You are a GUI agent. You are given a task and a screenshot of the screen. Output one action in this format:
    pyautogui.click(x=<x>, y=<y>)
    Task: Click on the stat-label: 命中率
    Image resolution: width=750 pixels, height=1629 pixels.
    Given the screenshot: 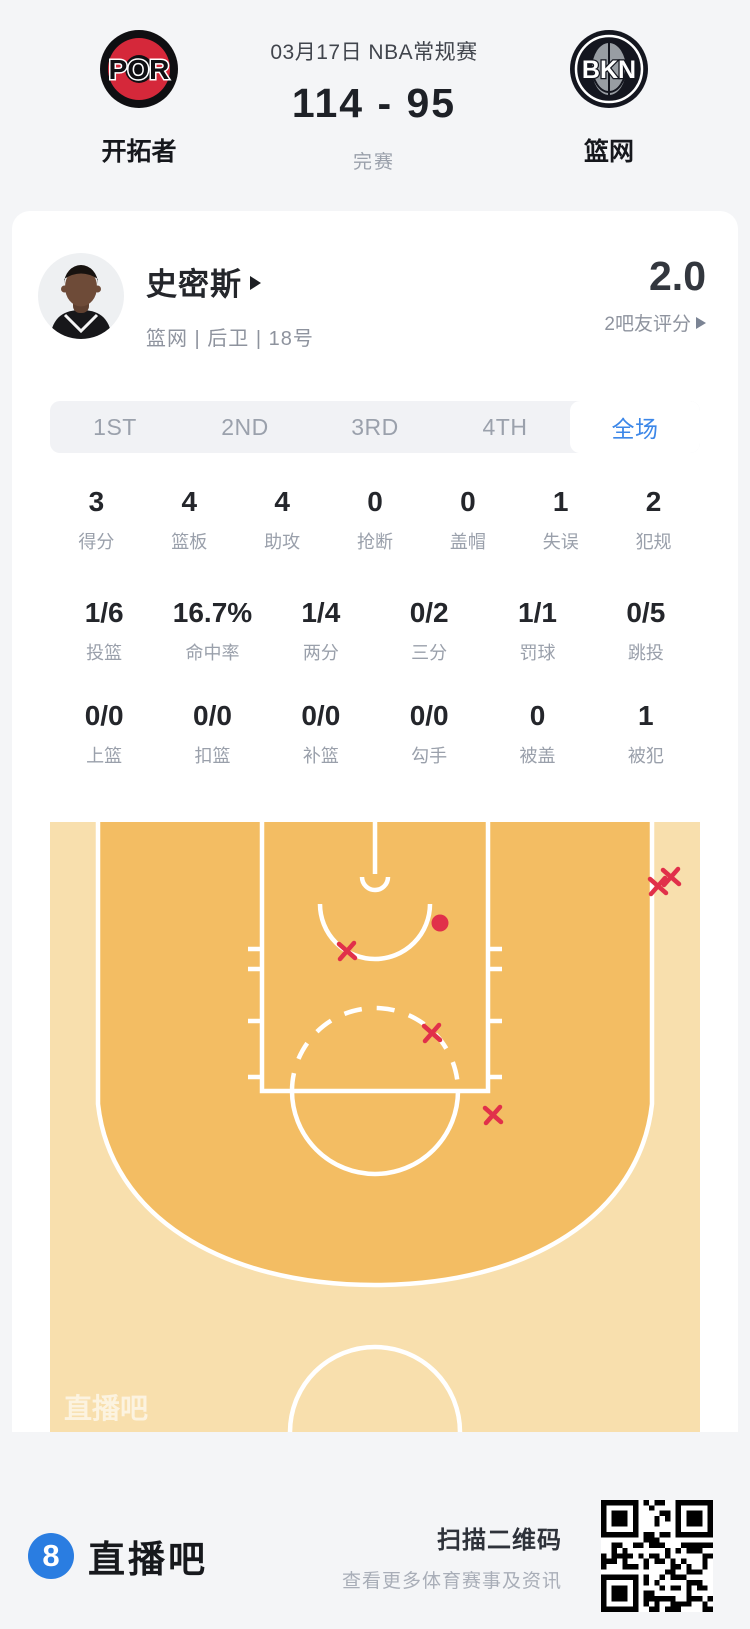 What is the action you would take?
    pyautogui.click(x=212, y=653)
    